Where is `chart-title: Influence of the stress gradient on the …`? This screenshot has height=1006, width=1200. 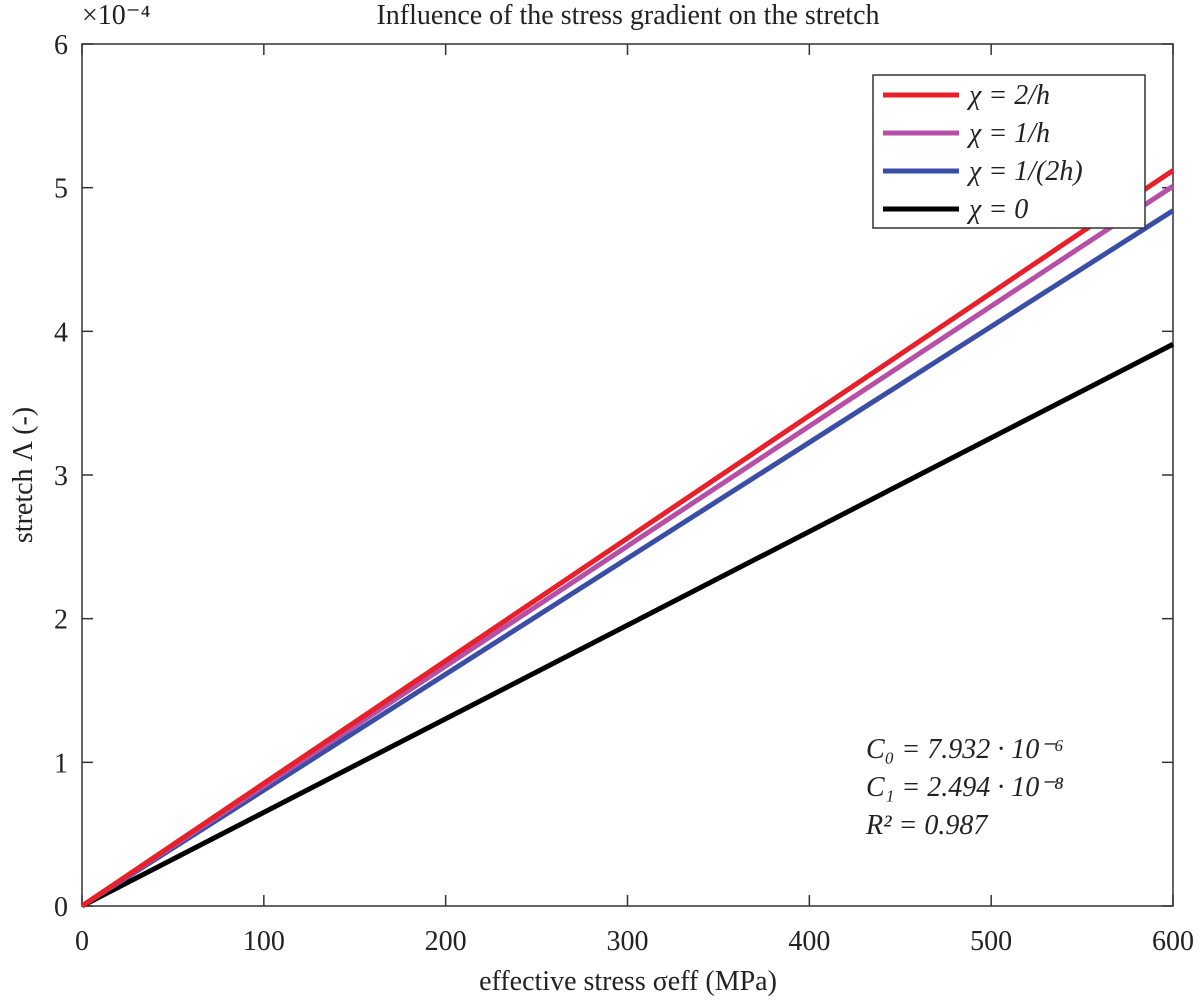
chart-title: Influence of the stress gradient on the … is located at coordinates (627, 15).